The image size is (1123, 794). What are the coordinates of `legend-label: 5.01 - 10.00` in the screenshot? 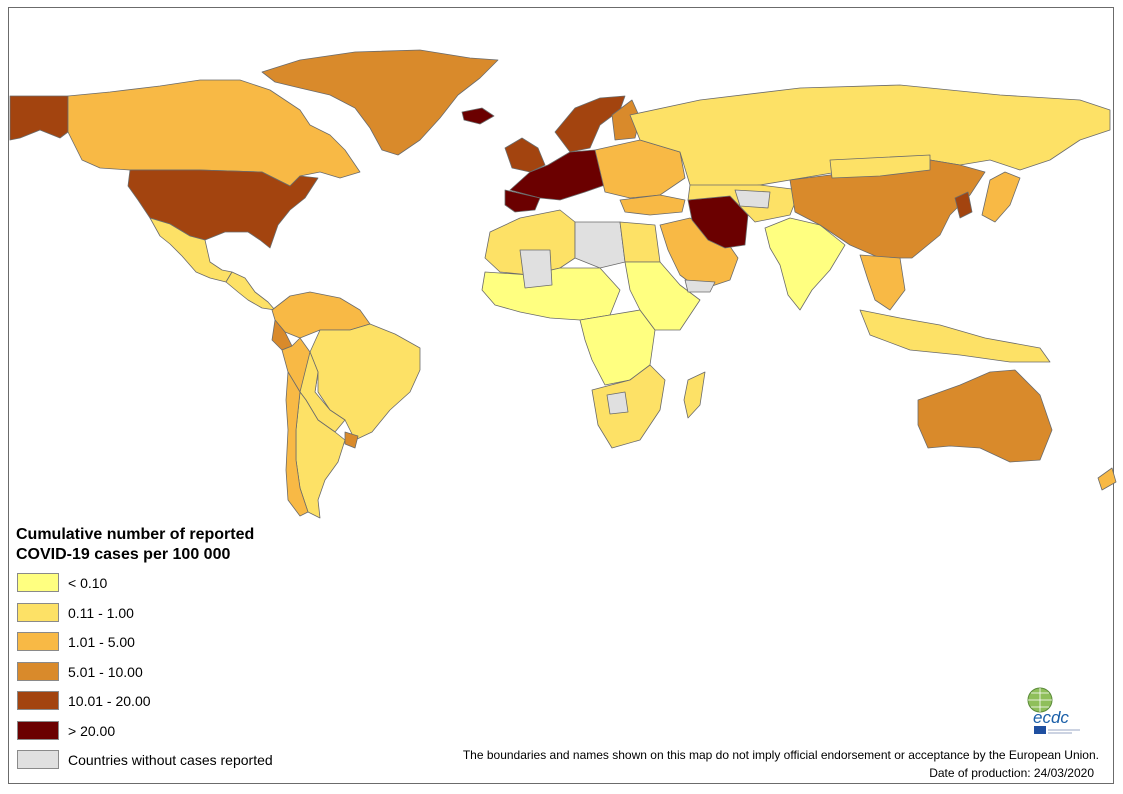 It's located at (105, 671).